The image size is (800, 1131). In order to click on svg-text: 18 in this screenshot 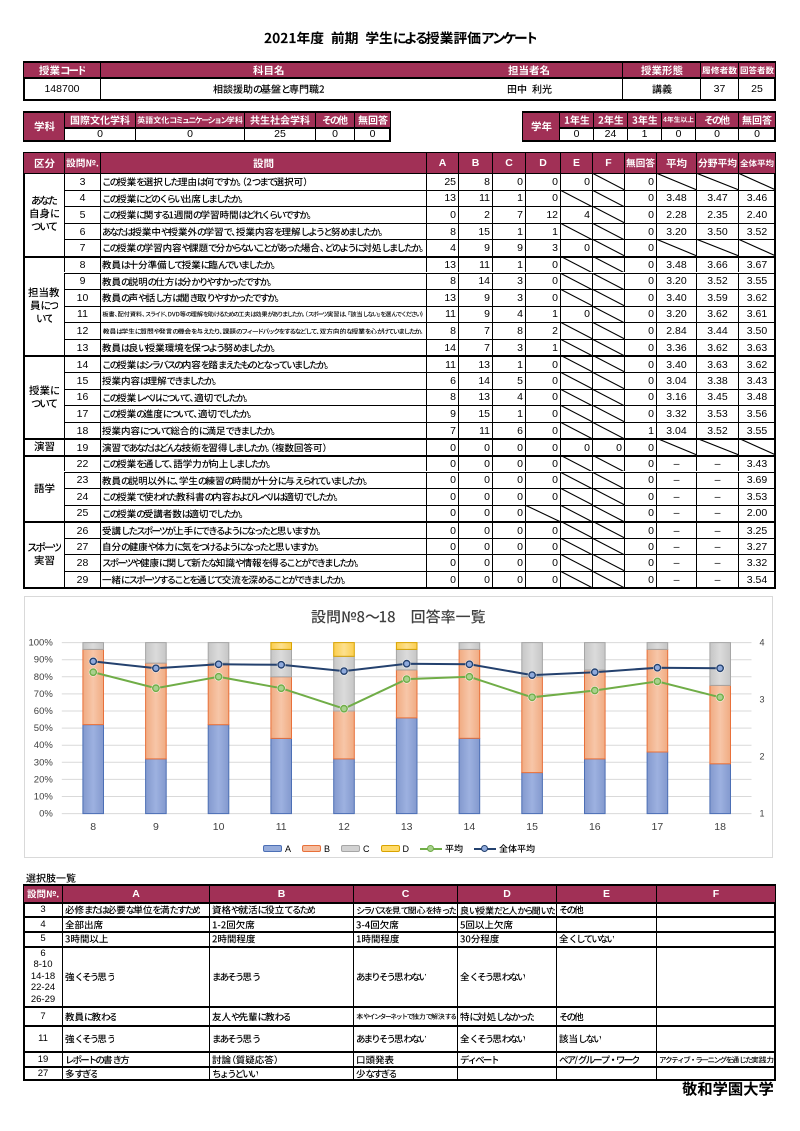, I will do `click(720, 827)`.